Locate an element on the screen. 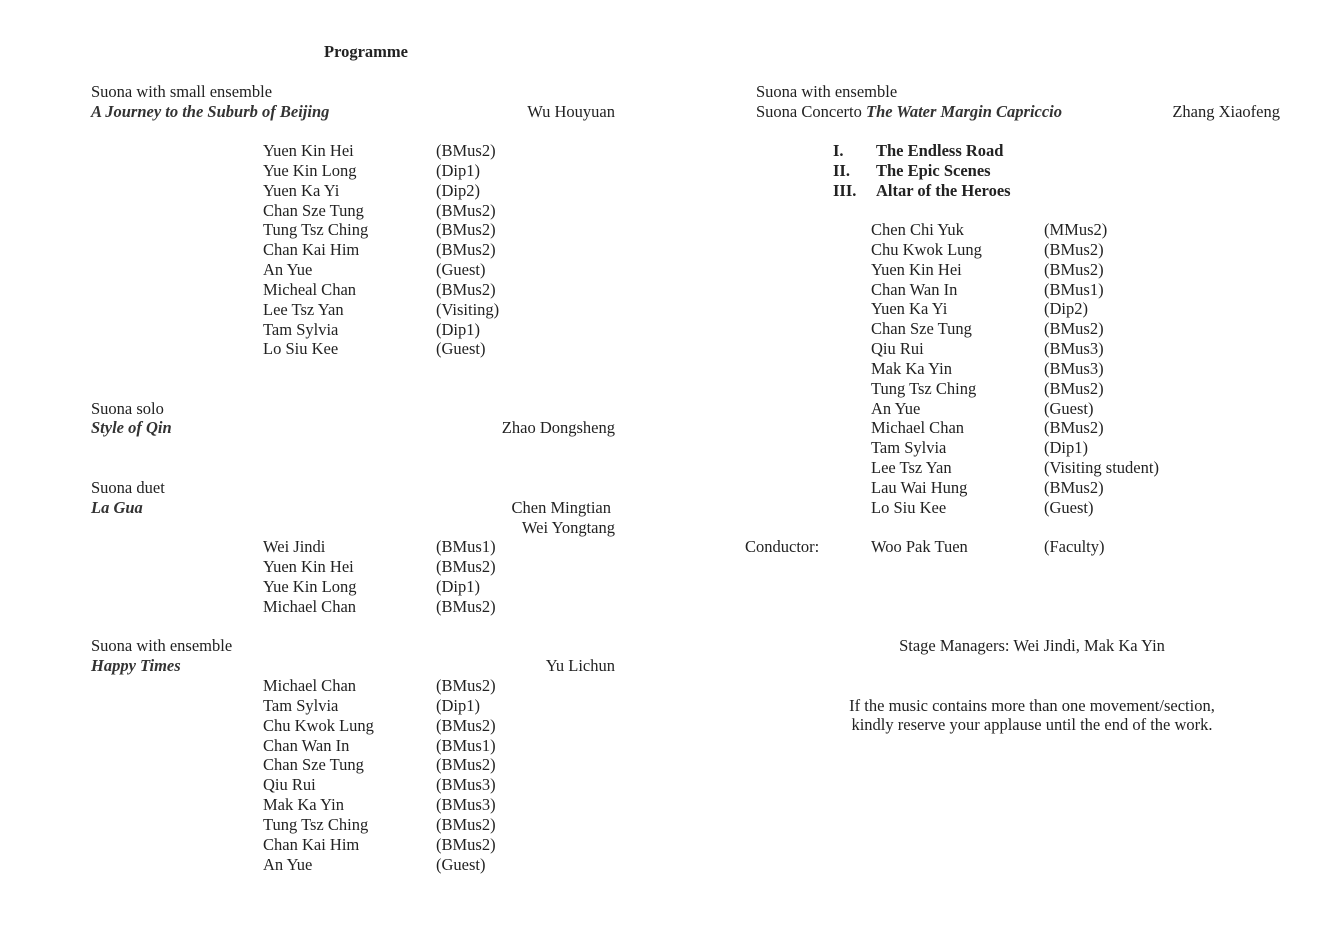 The height and width of the screenshot is (950, 1344). performer-programme: (MMus2) is located at coordinates (1076, 229).